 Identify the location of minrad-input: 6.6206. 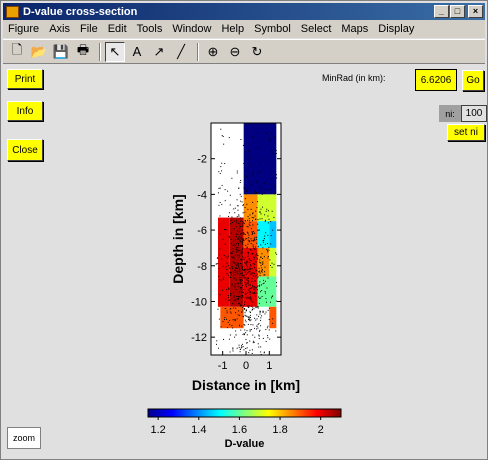
(436, 80).